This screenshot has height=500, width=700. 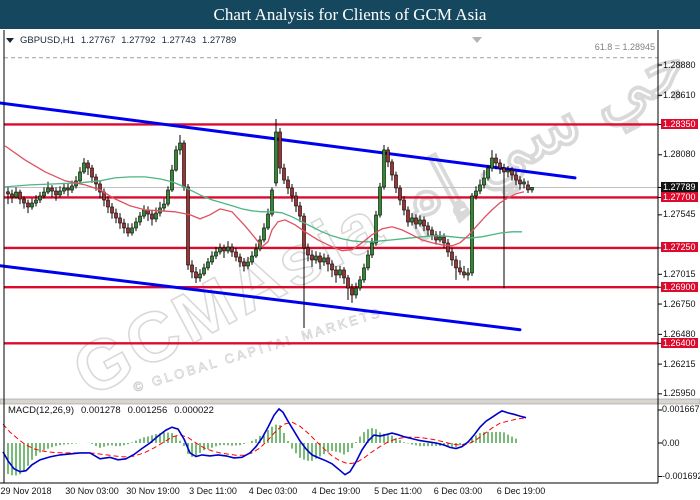 I want to click on time-axis-label: 3 Dec 11:00, so click(x=213, y=491).